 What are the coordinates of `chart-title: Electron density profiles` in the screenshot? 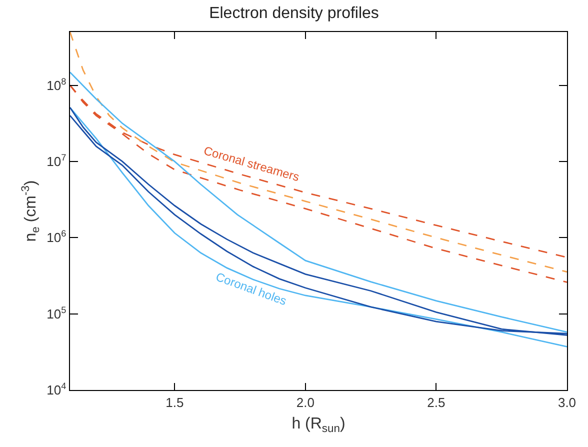 It's located at (294, 13).